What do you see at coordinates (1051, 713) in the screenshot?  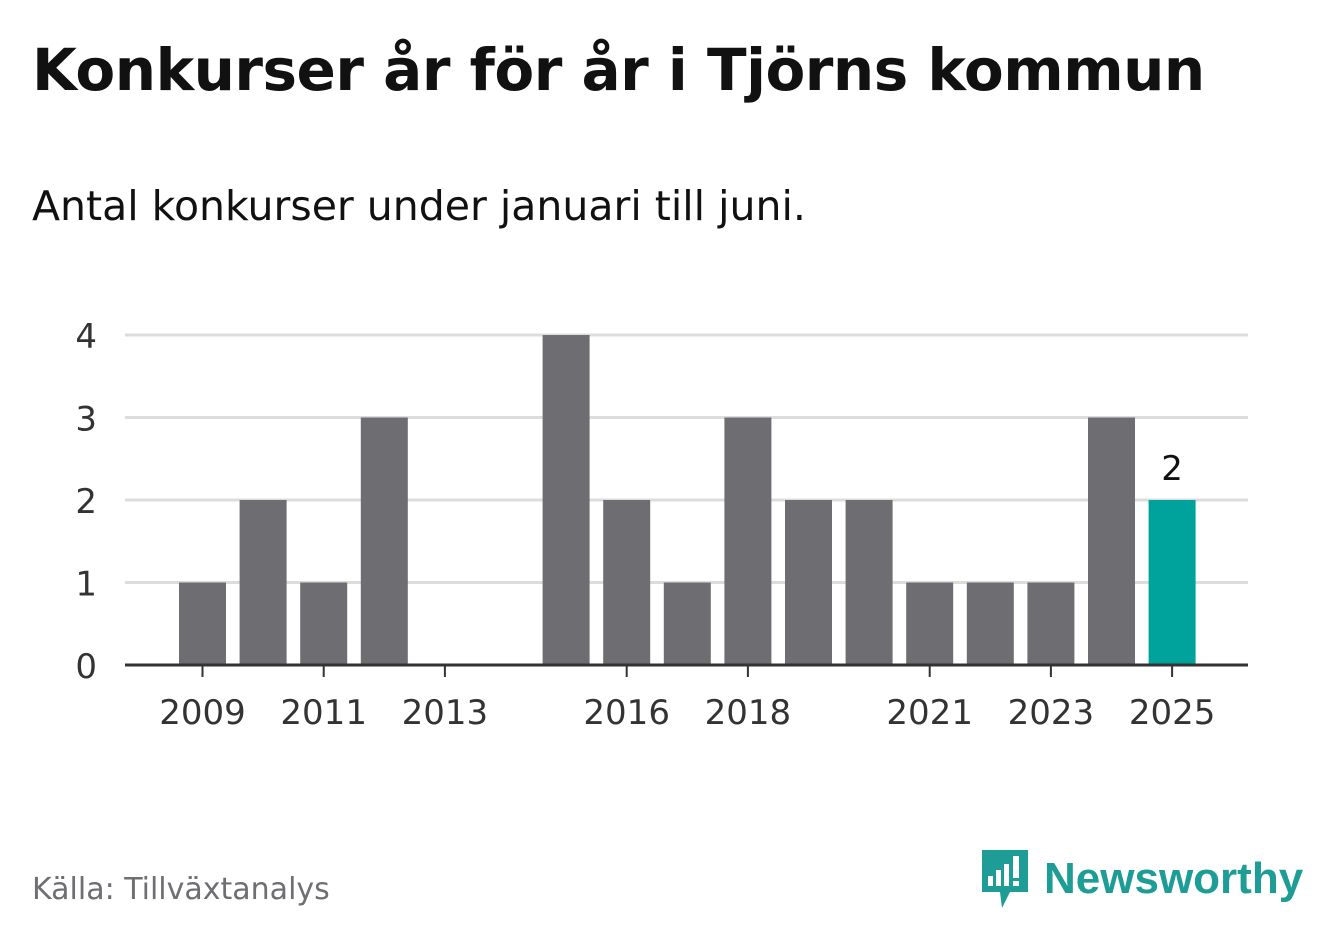 I see `x-tick-label: 2023` at bounding box center [1051, 713].